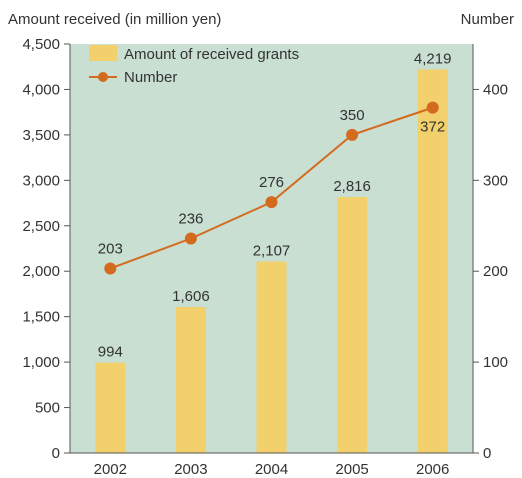  Describe the element at coordinates (352, 186) in the screenshot. I see `bar-value-label: 2,816` at that location.